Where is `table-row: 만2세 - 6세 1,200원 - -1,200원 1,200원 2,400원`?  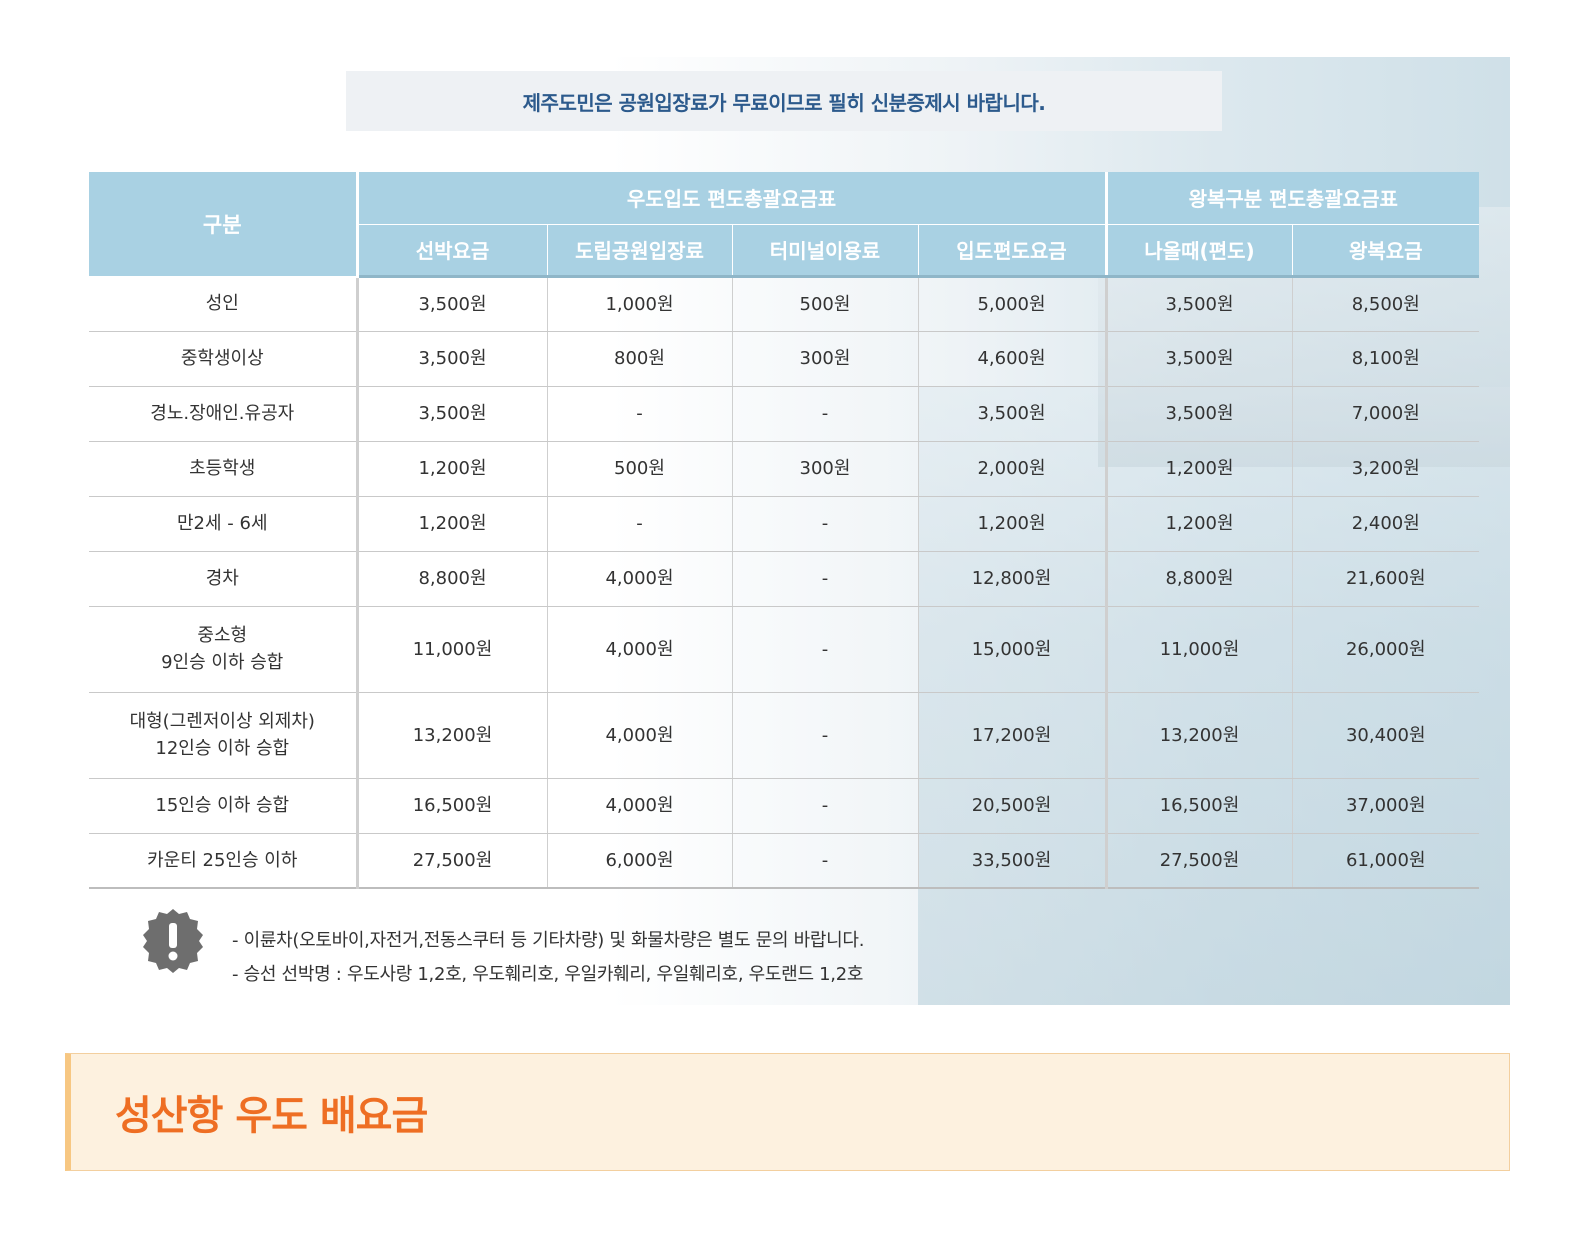
table-row: 만2세 - 6세 1,200원 - -1,200원 1,200원 2,400원 is located at coordinates (784, 524).